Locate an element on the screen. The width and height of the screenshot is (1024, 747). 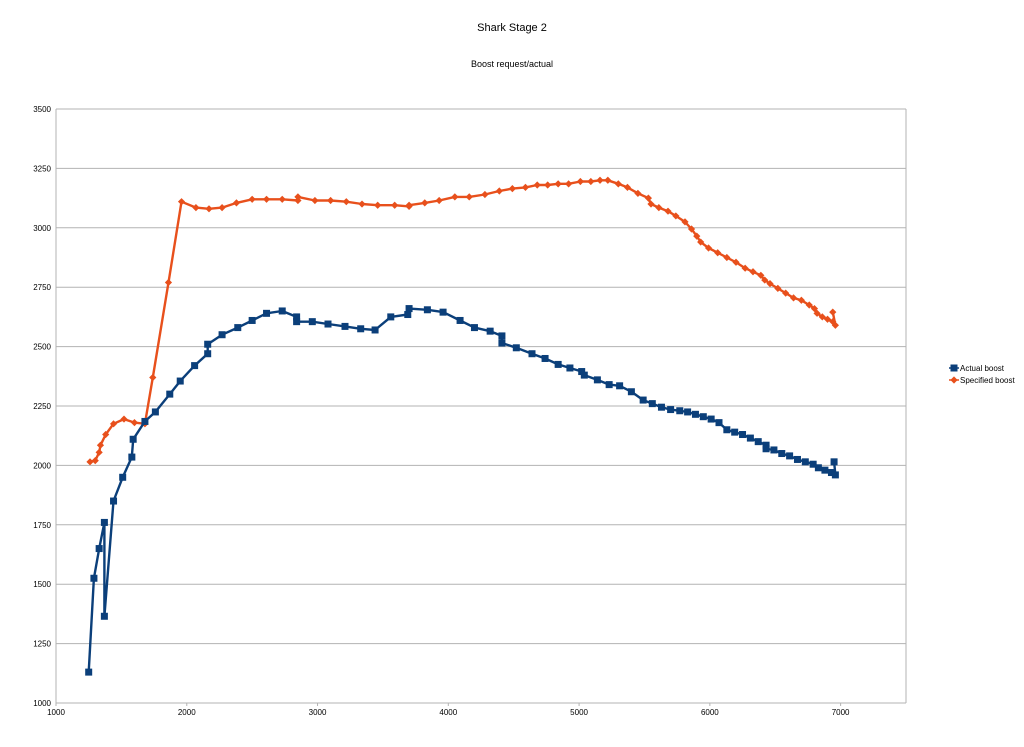
x-tick-label: 6000 is located at coordinates (710, 712).